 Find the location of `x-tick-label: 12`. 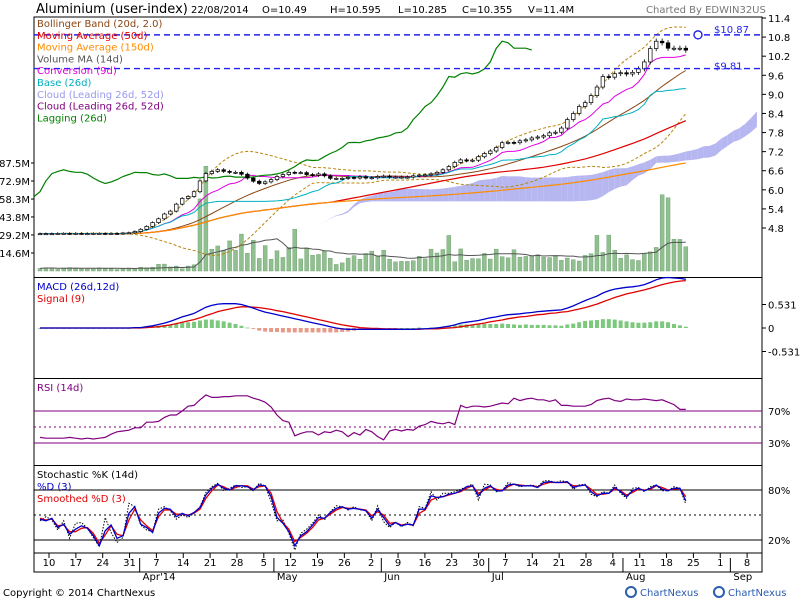

x-tick-label: 12 is located at coordinates (290, 563).